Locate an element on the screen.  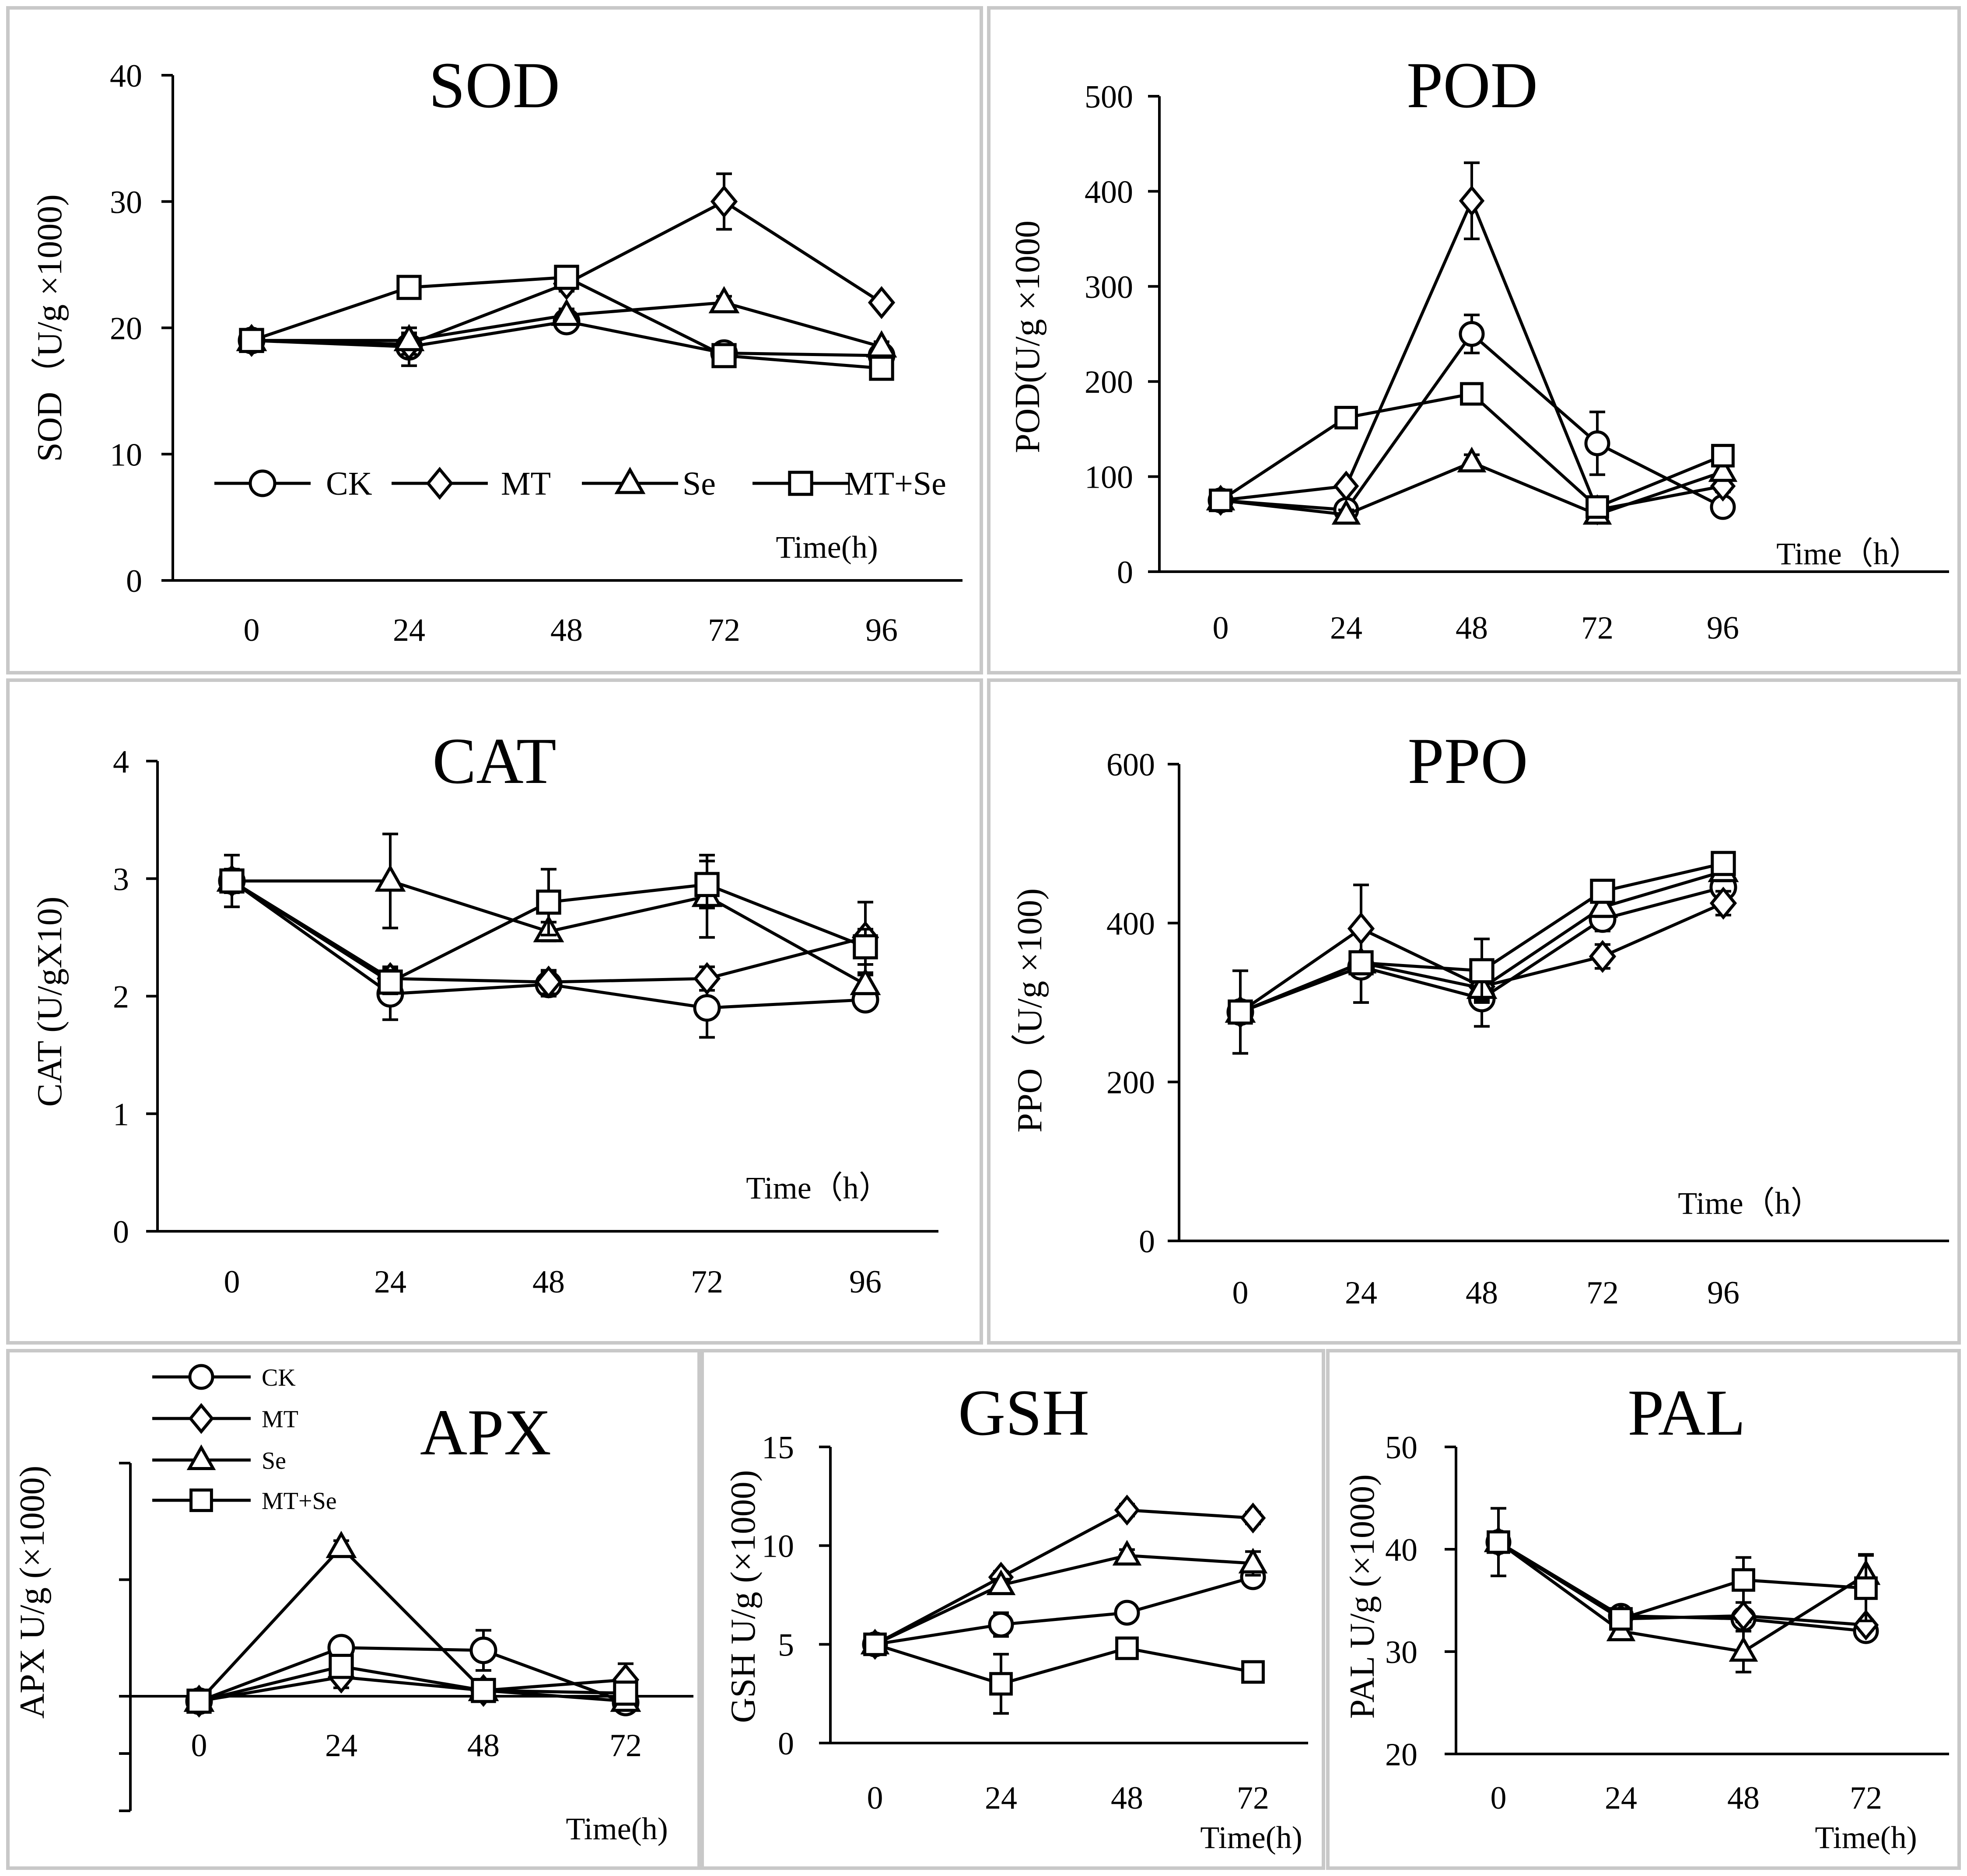
pod-y-tick-label: 400 is located at coordinates (1109, 192).